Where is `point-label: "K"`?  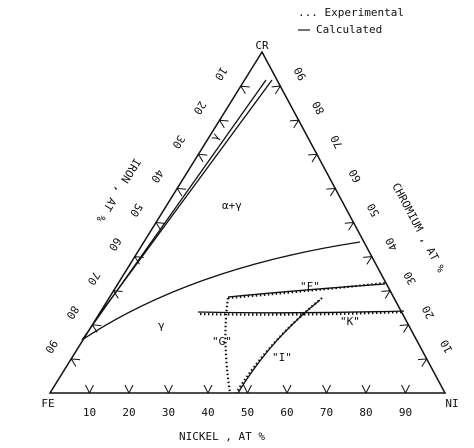 point-label: "K" is located at coordinates (350, 321).